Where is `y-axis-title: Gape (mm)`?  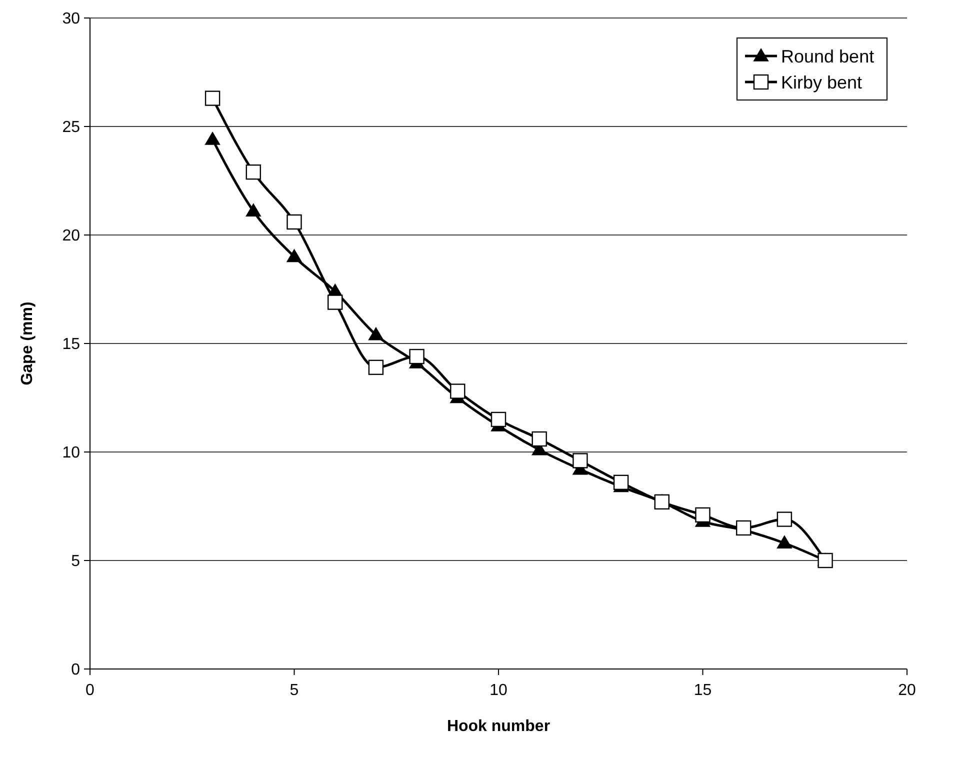
y-axis-title: Gape (mm) is located at coordinates (27, 344).